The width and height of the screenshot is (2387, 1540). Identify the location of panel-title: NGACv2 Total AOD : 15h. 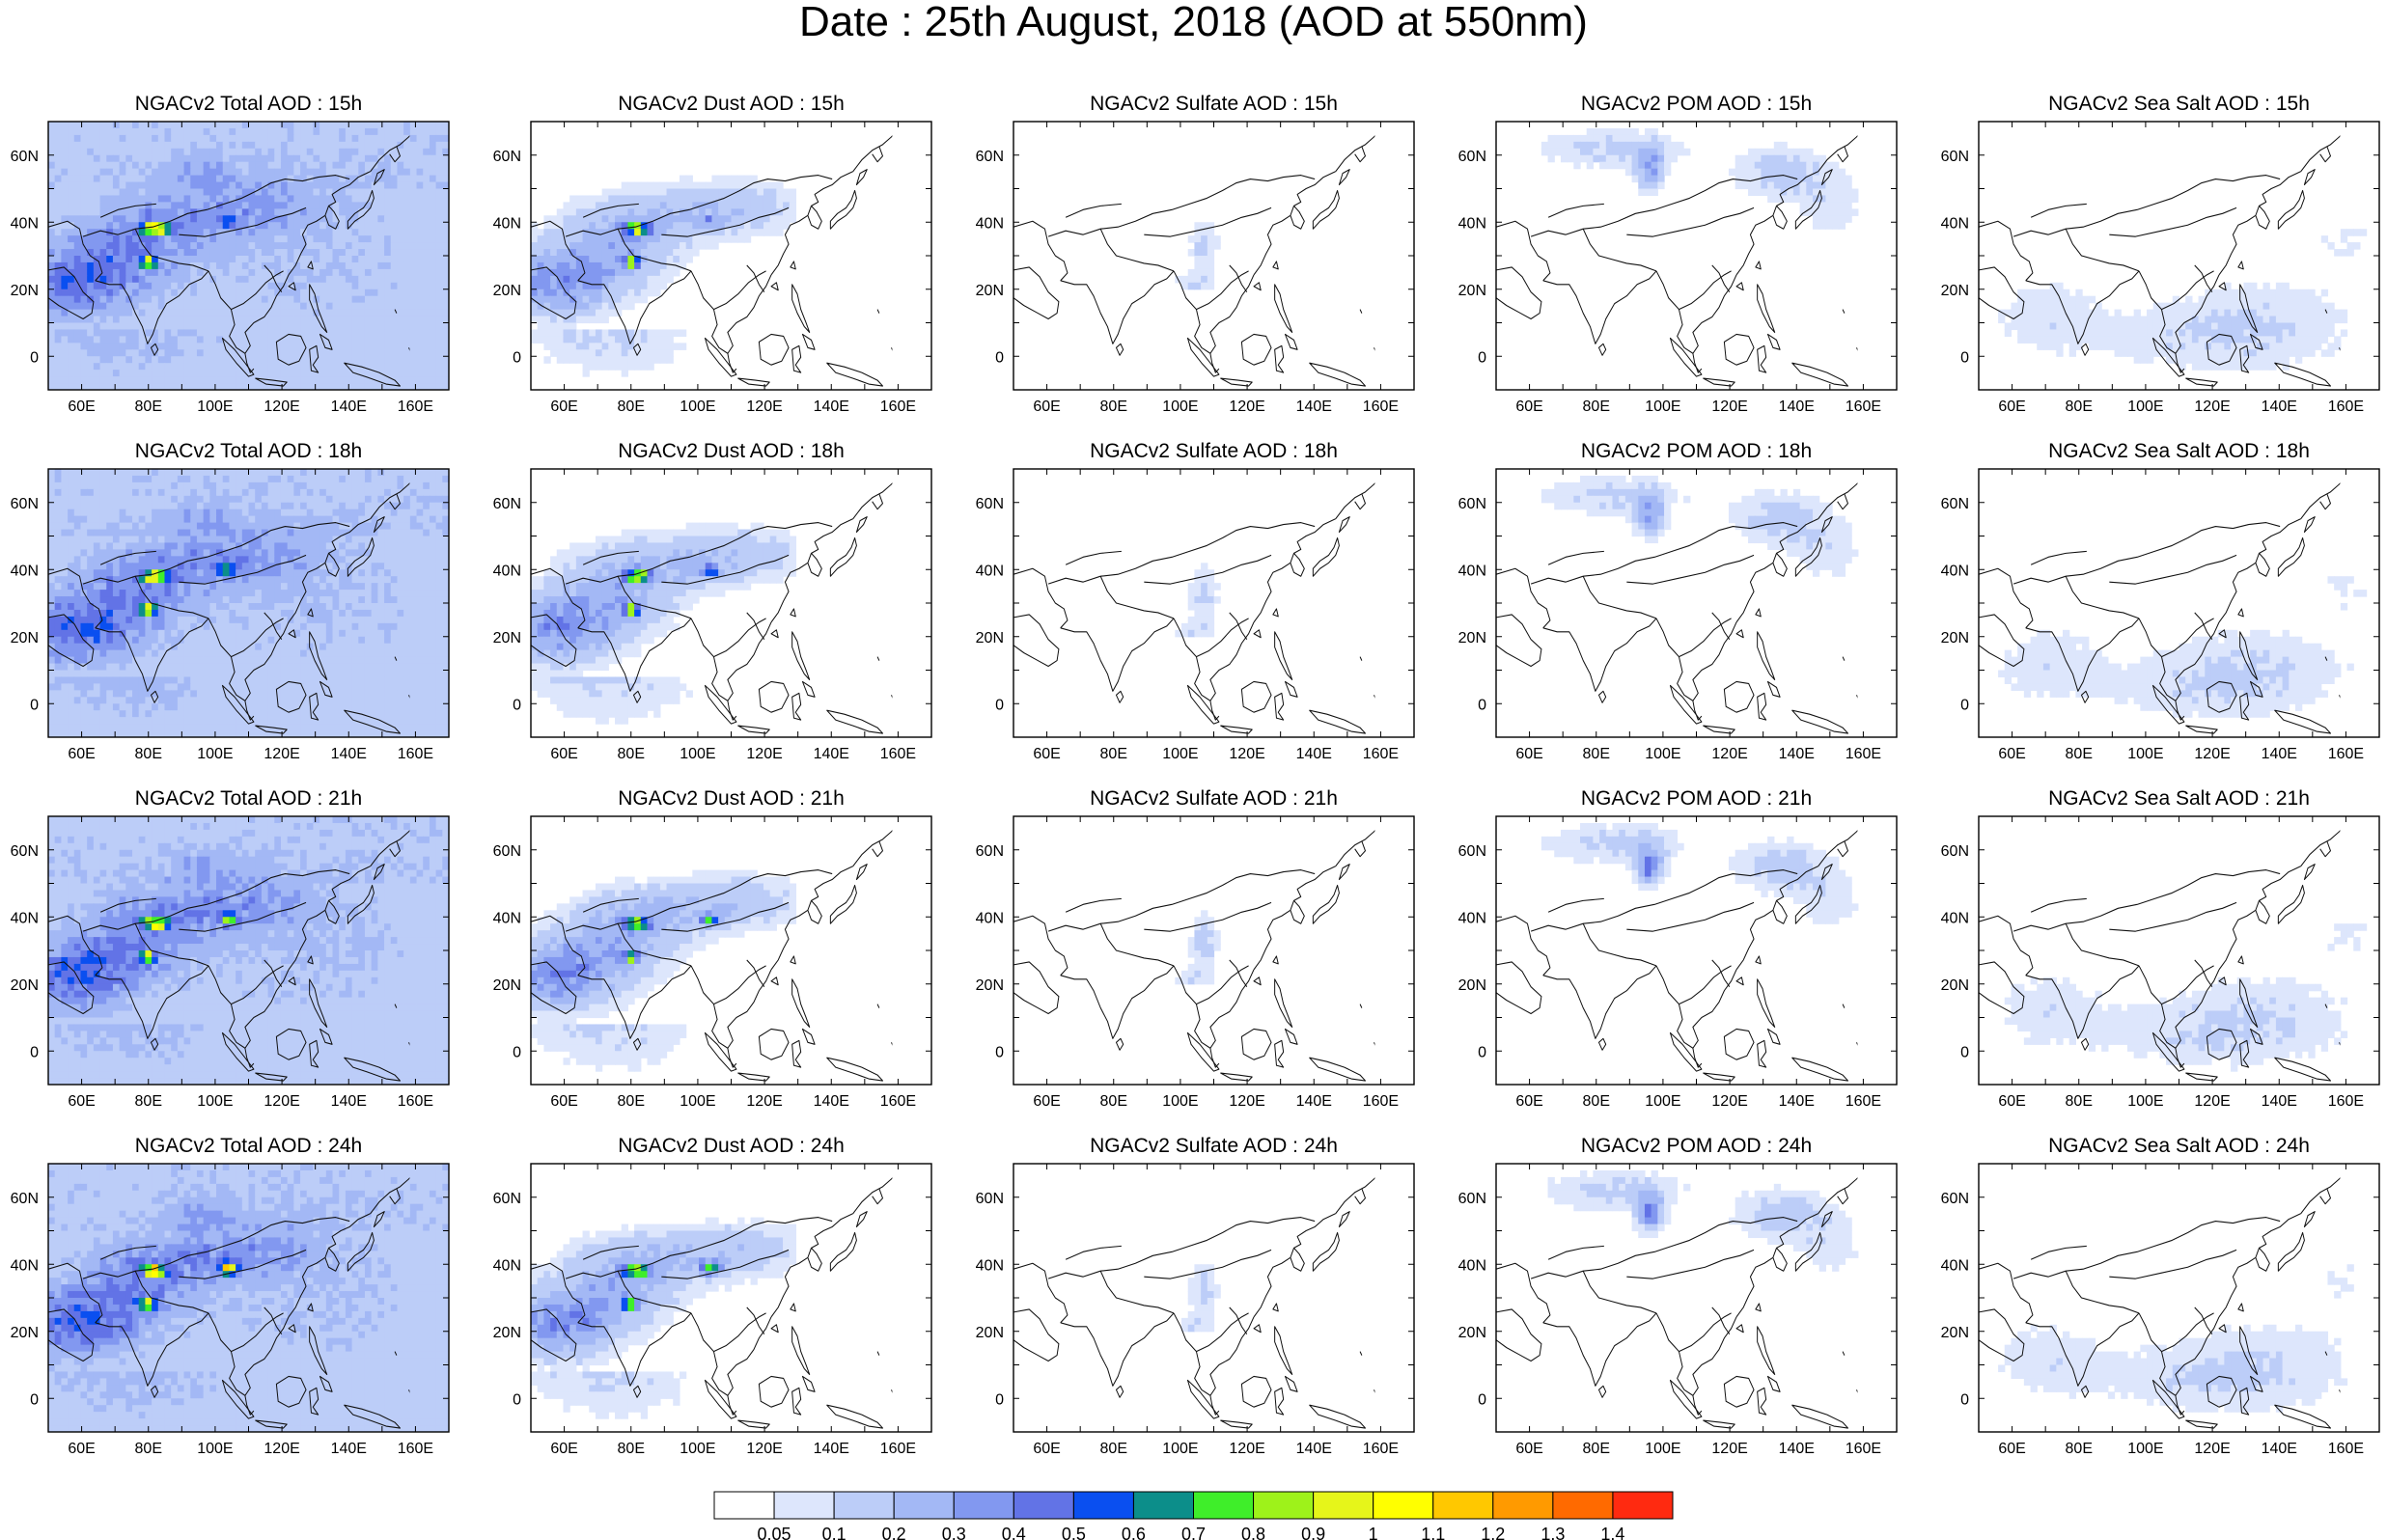
(248, 104).